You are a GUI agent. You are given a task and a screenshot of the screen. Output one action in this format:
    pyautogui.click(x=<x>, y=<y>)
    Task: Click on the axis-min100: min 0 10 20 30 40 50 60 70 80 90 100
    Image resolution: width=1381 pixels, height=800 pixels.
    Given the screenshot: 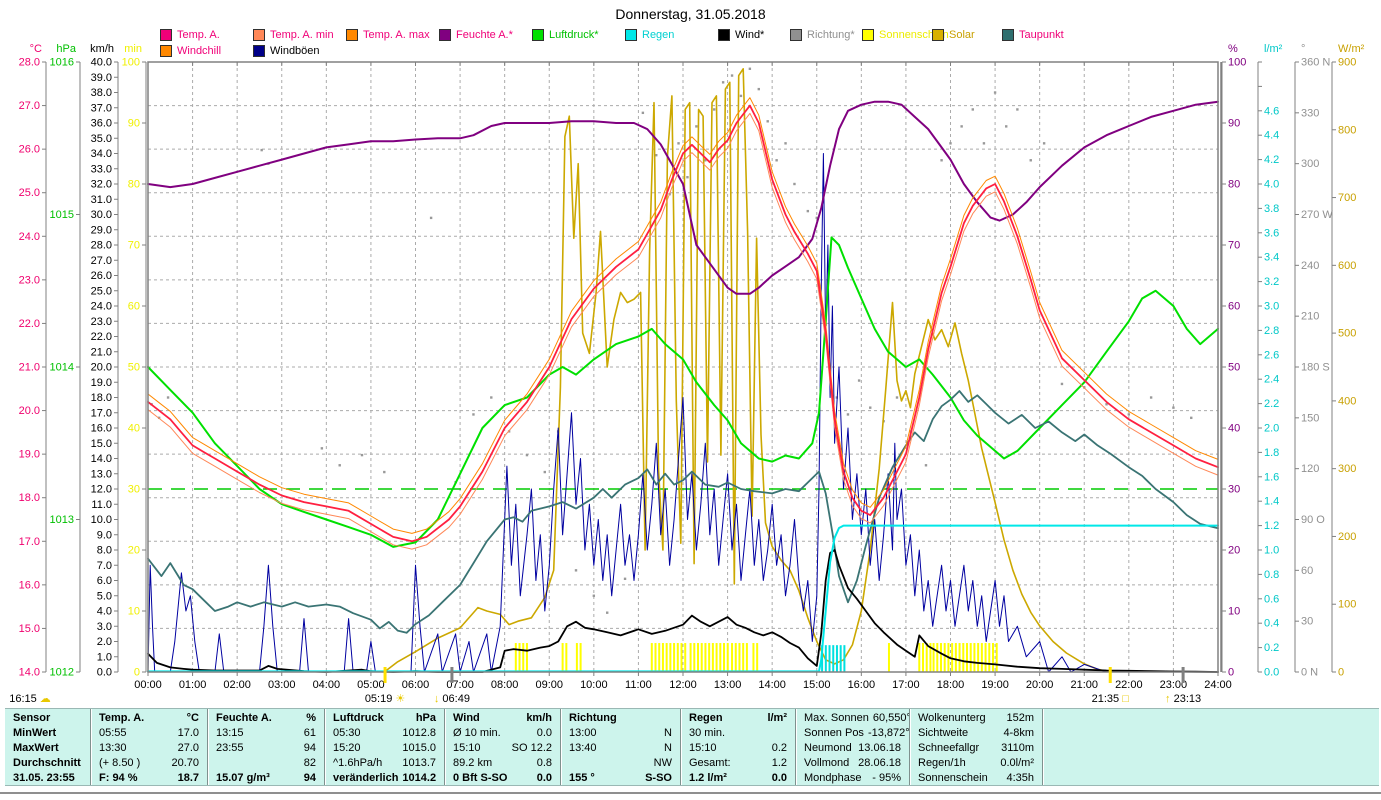 What is the action you would take?
    pyautogui.click(x=134, y=361)
    